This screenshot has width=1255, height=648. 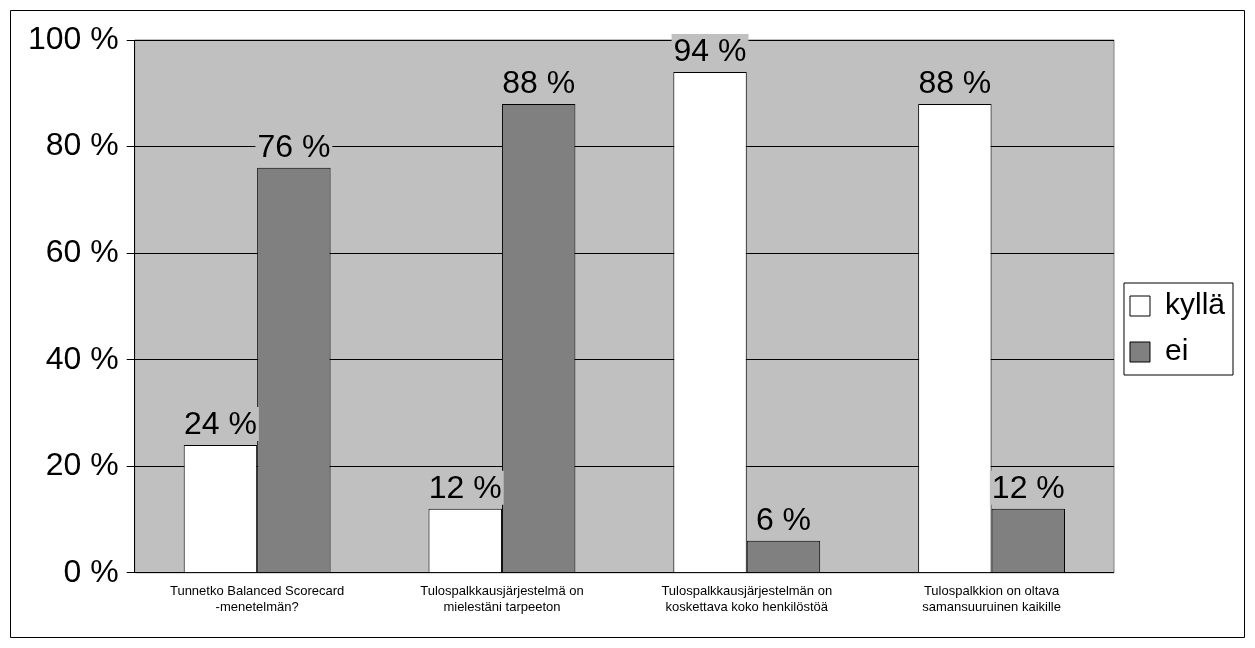 I want to click on x-tick-label: Tulospalkkausjärjestelmän on koskettava koko henkilöstöä, so click(x=747, y=598).